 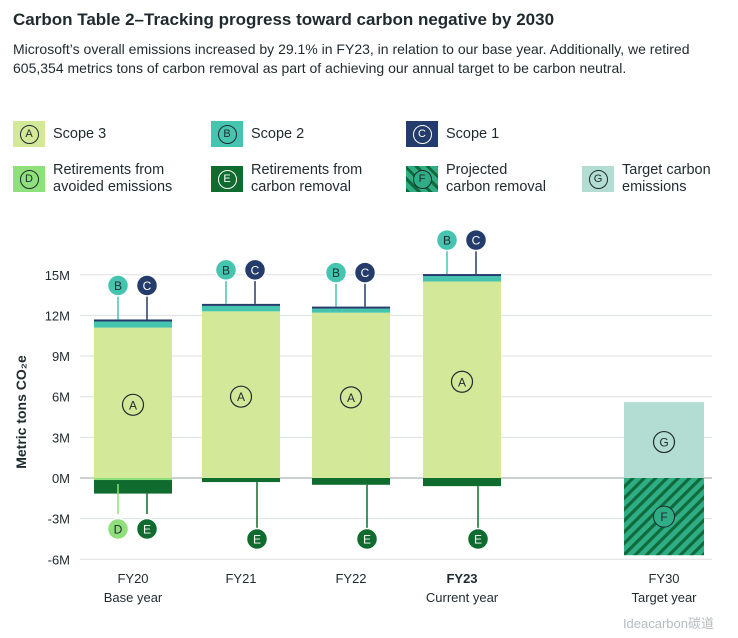 What do you see at coordinates (240, 578) in the screenshot?
I see `x-tick-label: FY21` at bounding box center [240, 578].